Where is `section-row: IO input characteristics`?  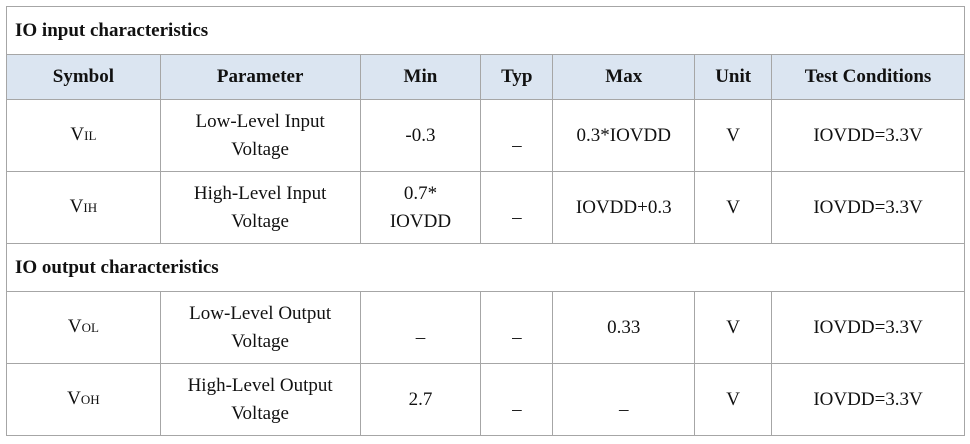
section-row: IO input characteristics is located at coordinates (485, 30).